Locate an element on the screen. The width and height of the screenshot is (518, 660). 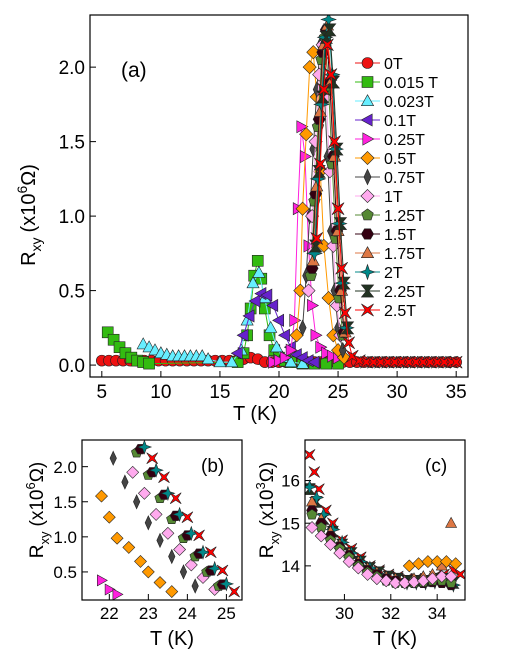
legend-label: 1.5T is located at coordinates (400, 235).